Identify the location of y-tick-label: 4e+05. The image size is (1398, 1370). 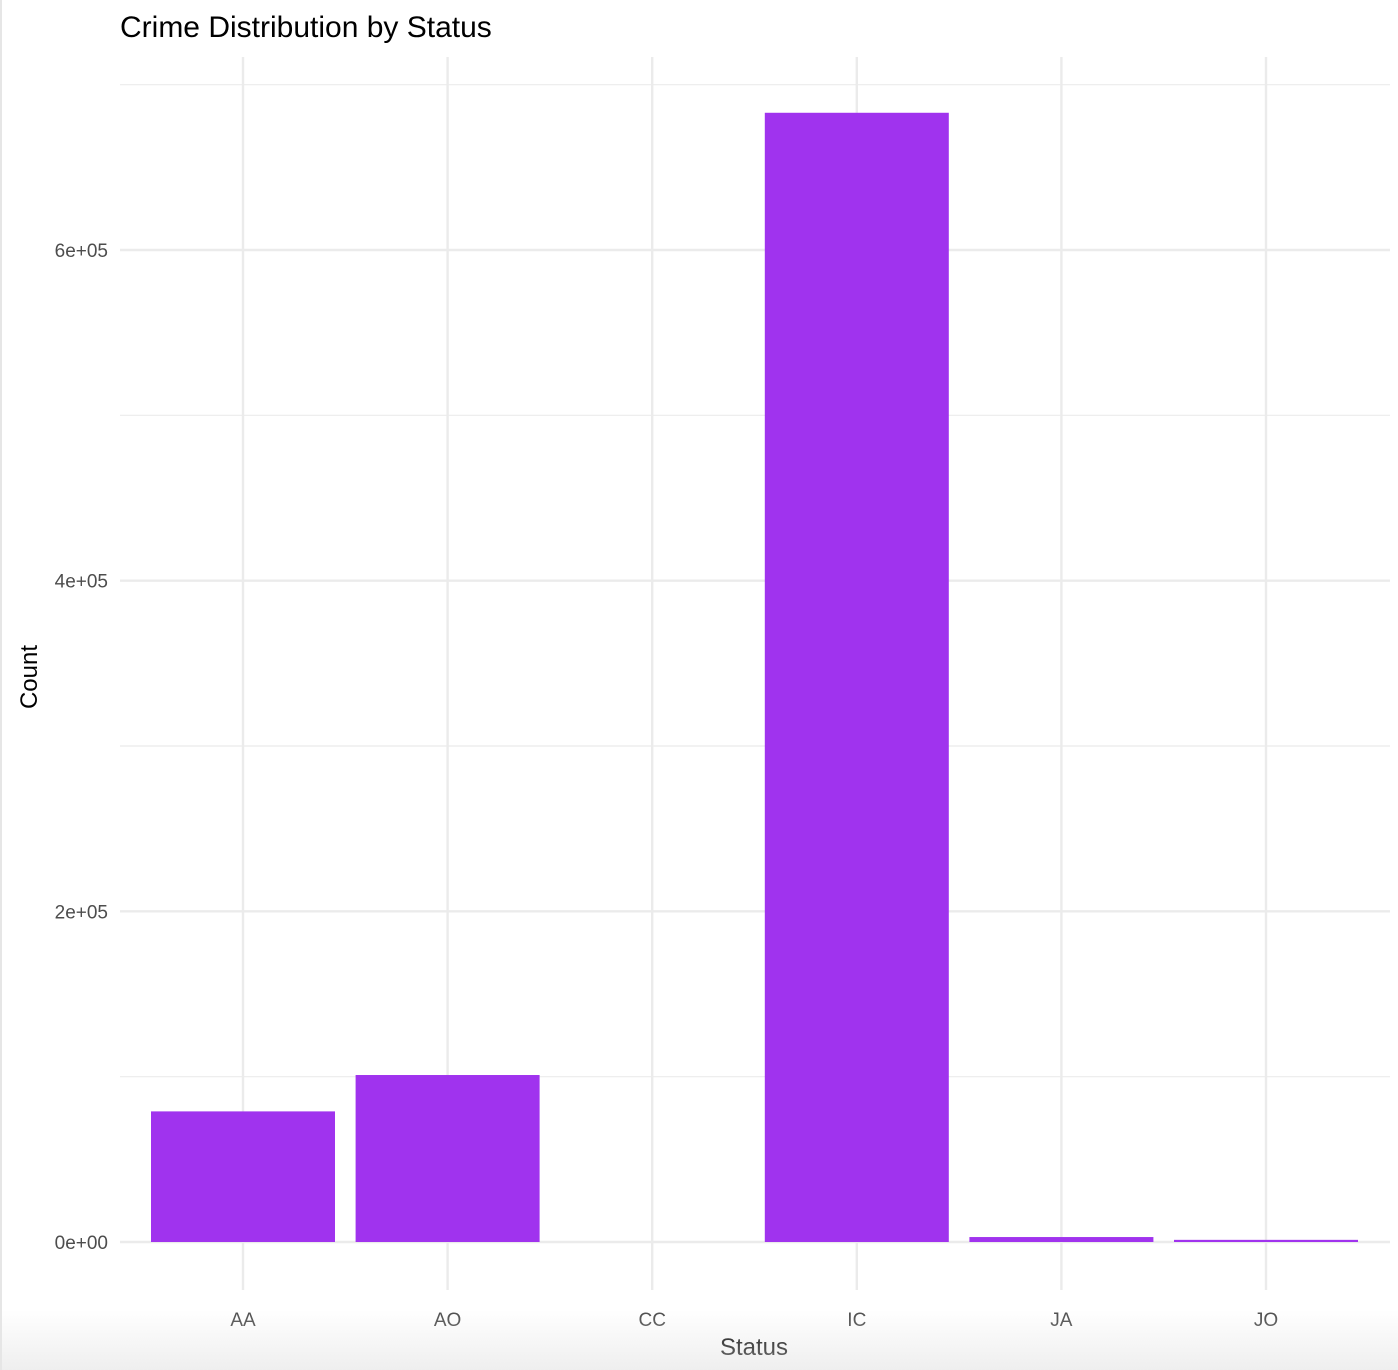
(81, 582).